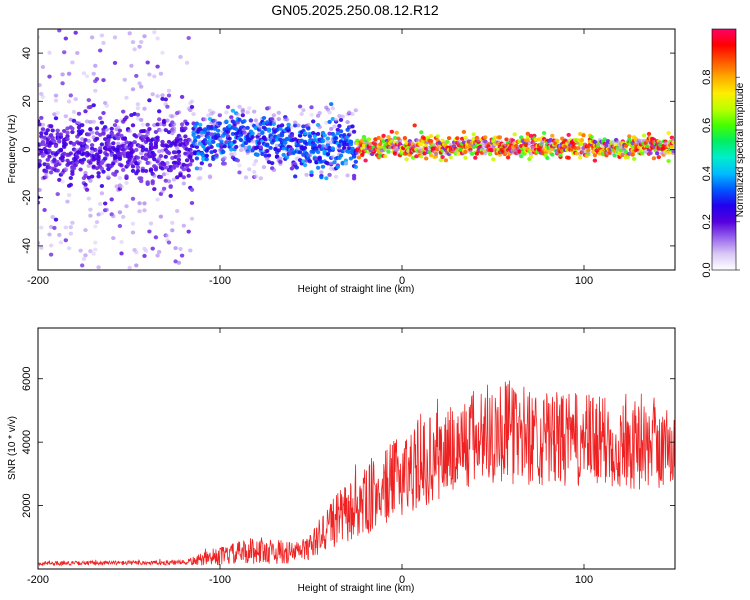  Describe the element at coordinates (27, 246) in the screenshot. I see `y-tick-label: -40` at that location.